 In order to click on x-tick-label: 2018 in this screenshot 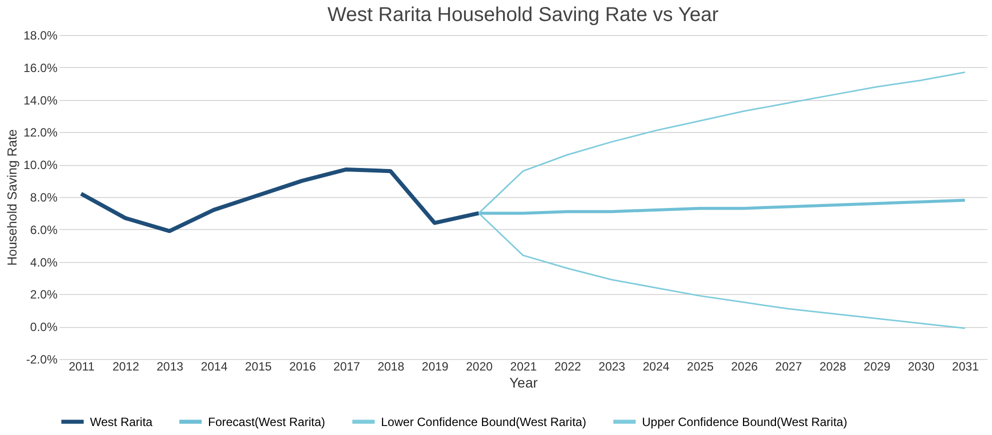, I will do `click(391, 367)`.